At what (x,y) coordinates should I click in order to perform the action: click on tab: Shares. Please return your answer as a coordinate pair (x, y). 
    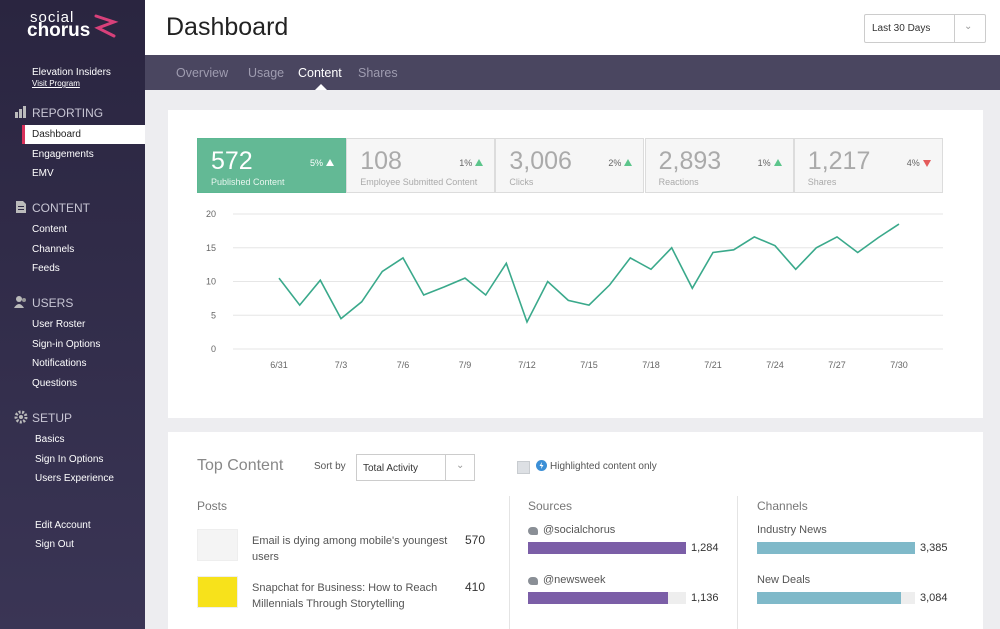
    Looking at the image, I should click on (378, 73).